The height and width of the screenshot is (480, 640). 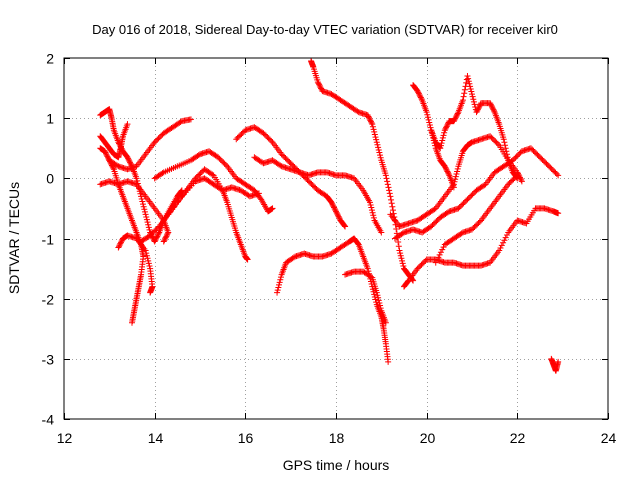 I want to click on x-tick-label: 14, so click(x=156, y=438).